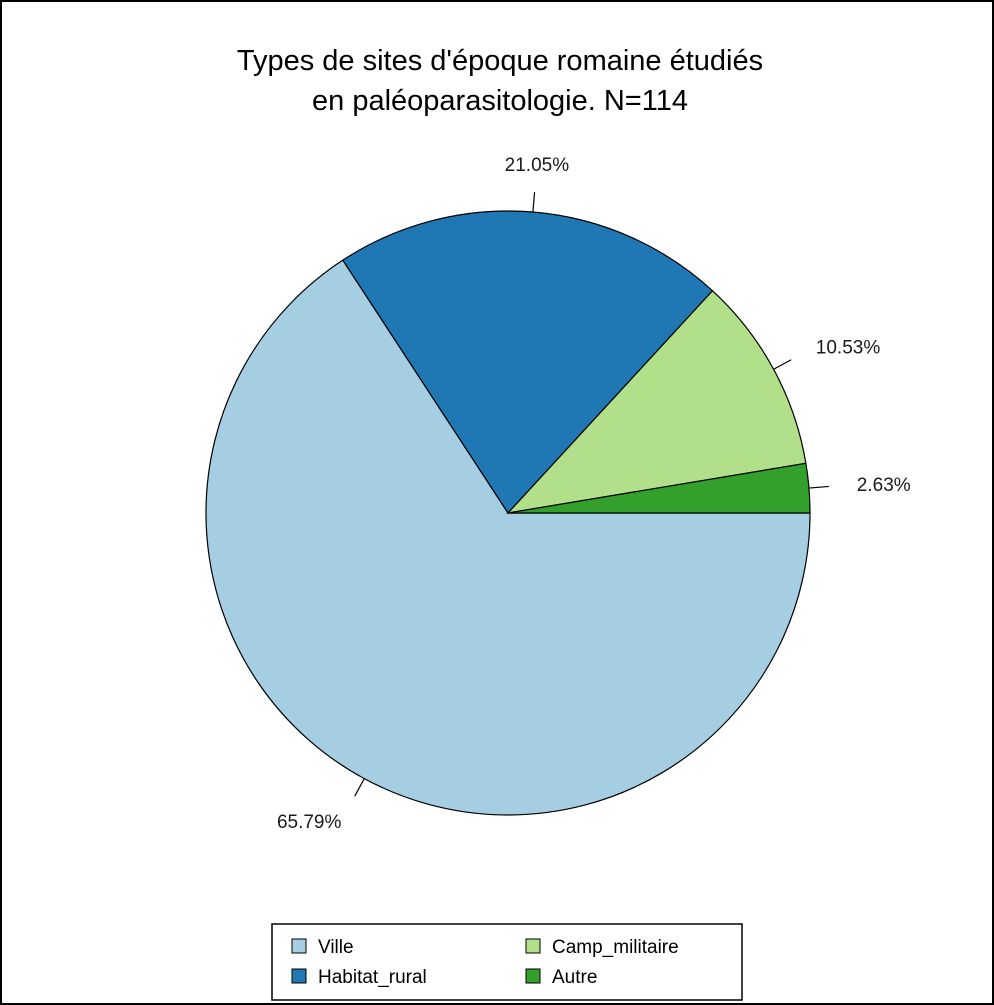  What do you see at coordinates (534, 202) in the screenshot?
I see `pie-label-tick-habitat-rural` at bounding box center [534, 202].